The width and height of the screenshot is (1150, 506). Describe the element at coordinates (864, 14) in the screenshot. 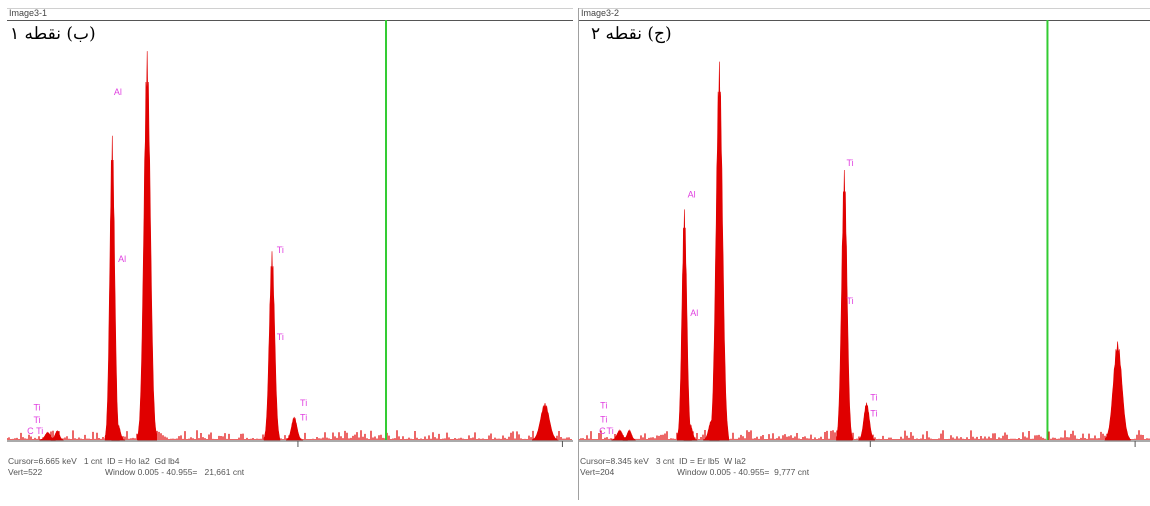

I see `window-titlebar: Image3-2` at that location.